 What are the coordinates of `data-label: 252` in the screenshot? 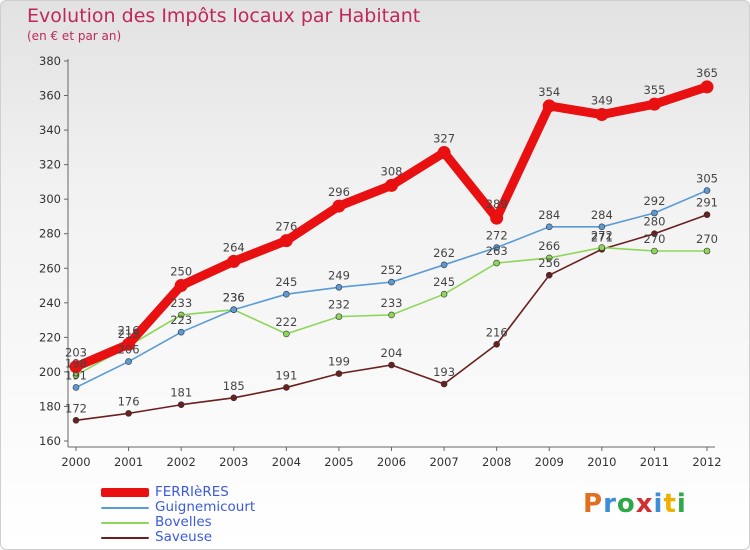 It's located at (392, 270).